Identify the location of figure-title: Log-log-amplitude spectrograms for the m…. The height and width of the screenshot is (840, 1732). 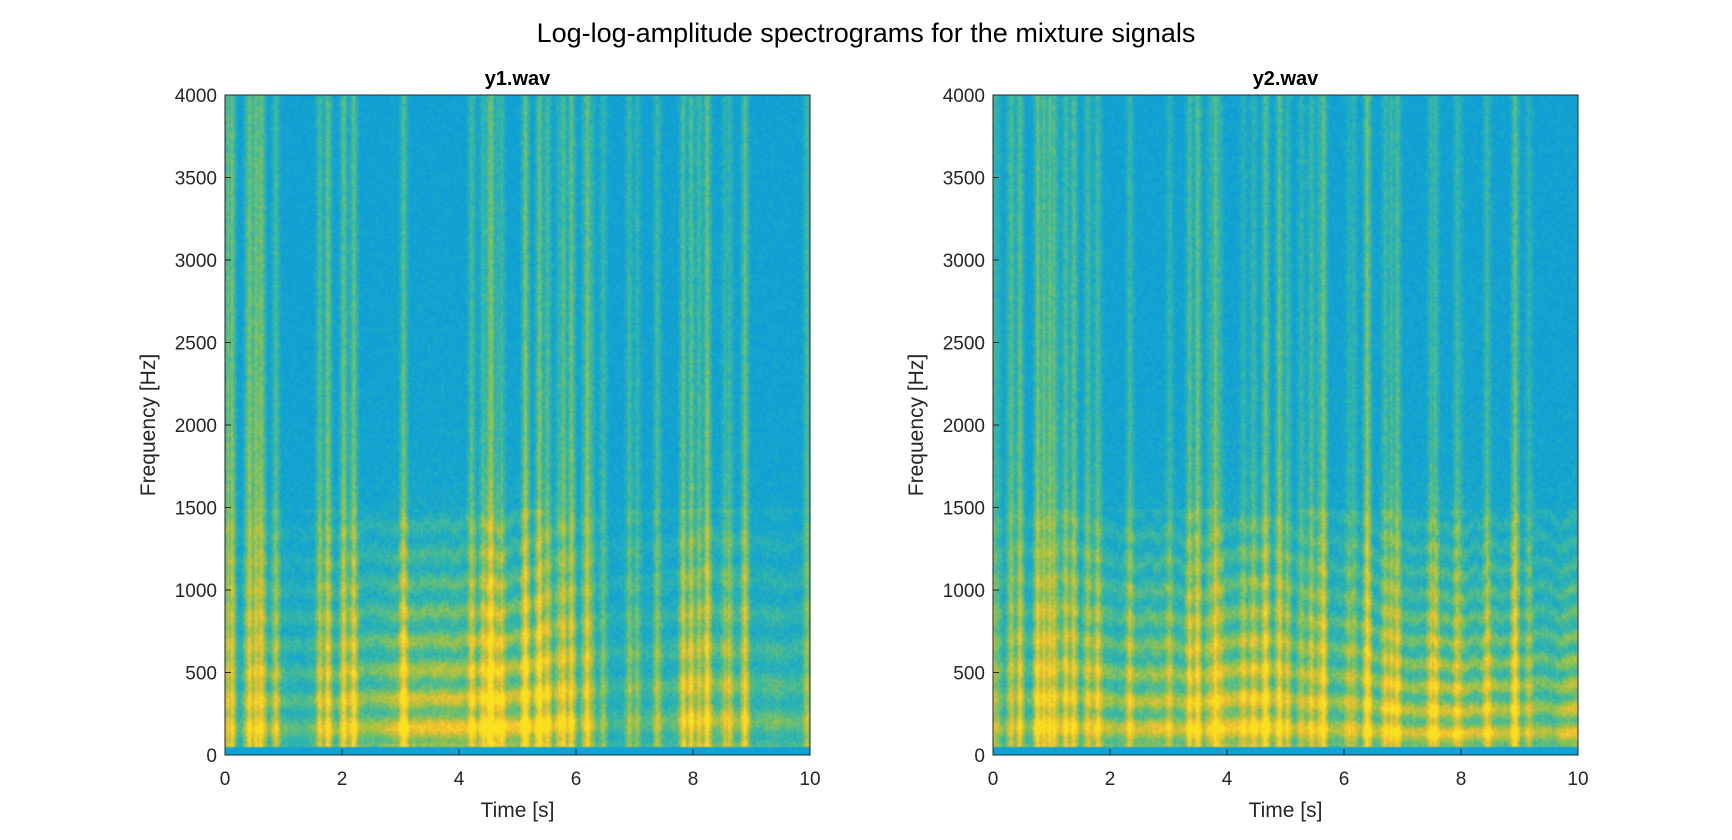
(866, 33).